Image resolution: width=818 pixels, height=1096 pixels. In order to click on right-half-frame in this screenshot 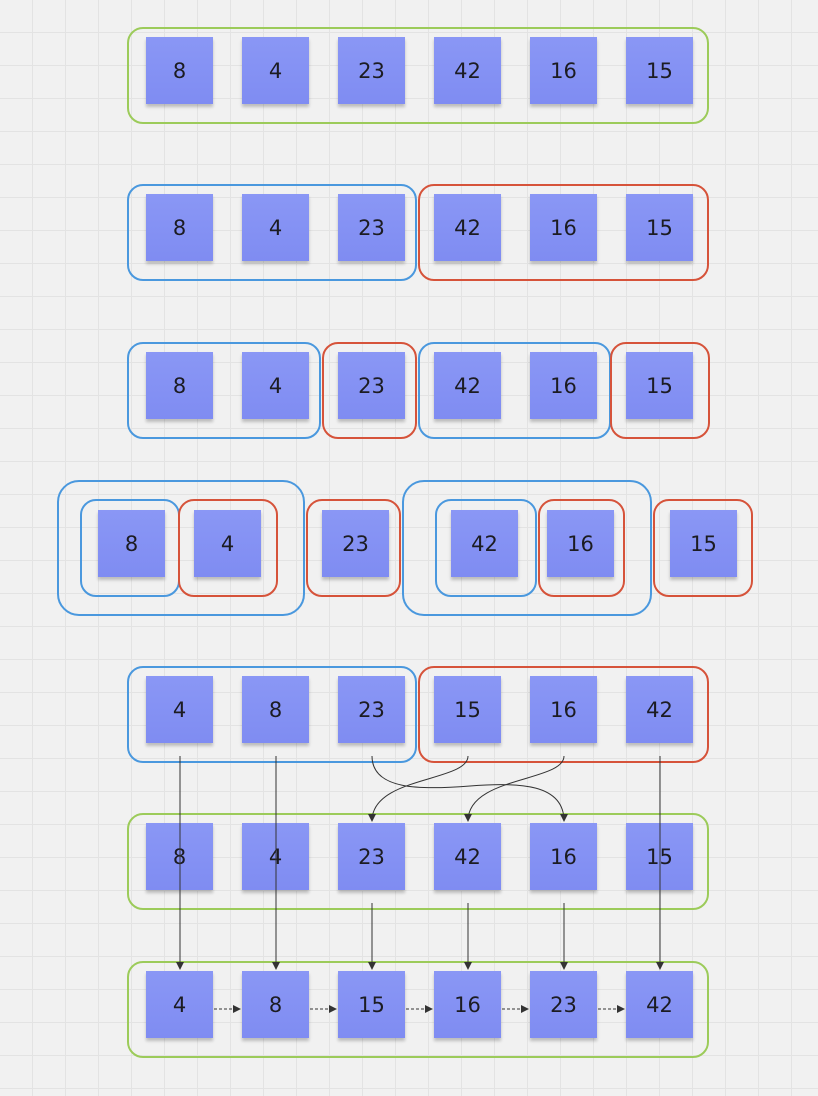, I will do `click(563, 232)`.